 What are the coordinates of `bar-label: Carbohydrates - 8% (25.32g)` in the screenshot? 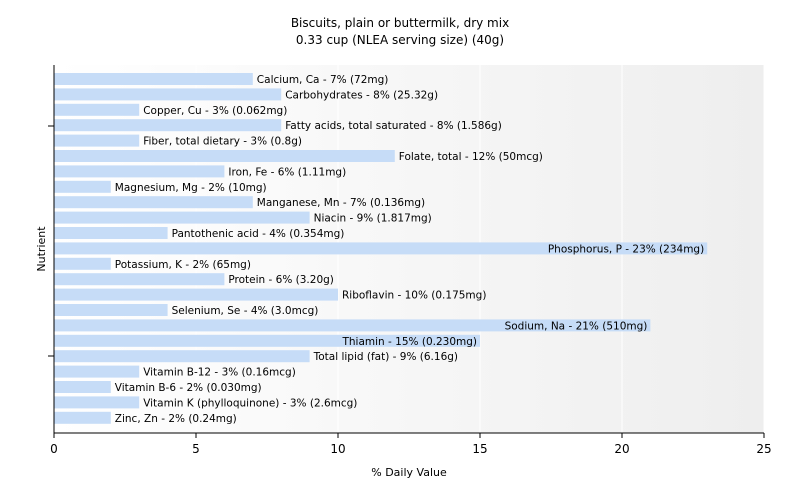 It's located at (361, 95).